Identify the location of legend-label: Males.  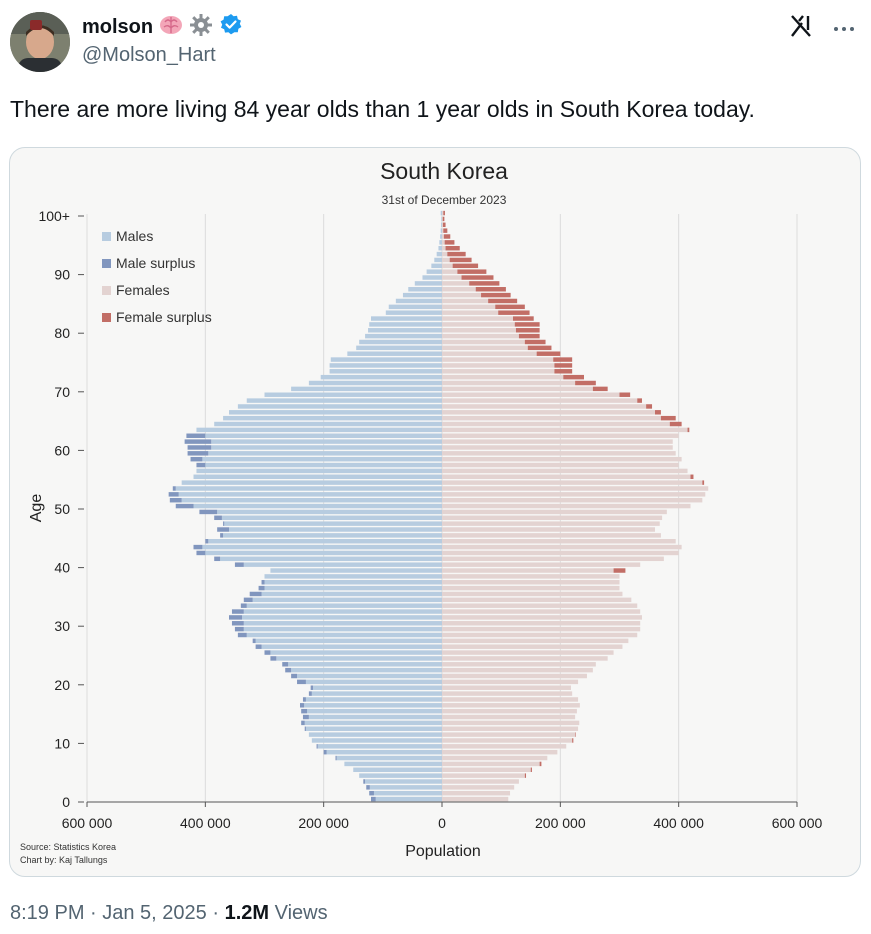
(134, 236).